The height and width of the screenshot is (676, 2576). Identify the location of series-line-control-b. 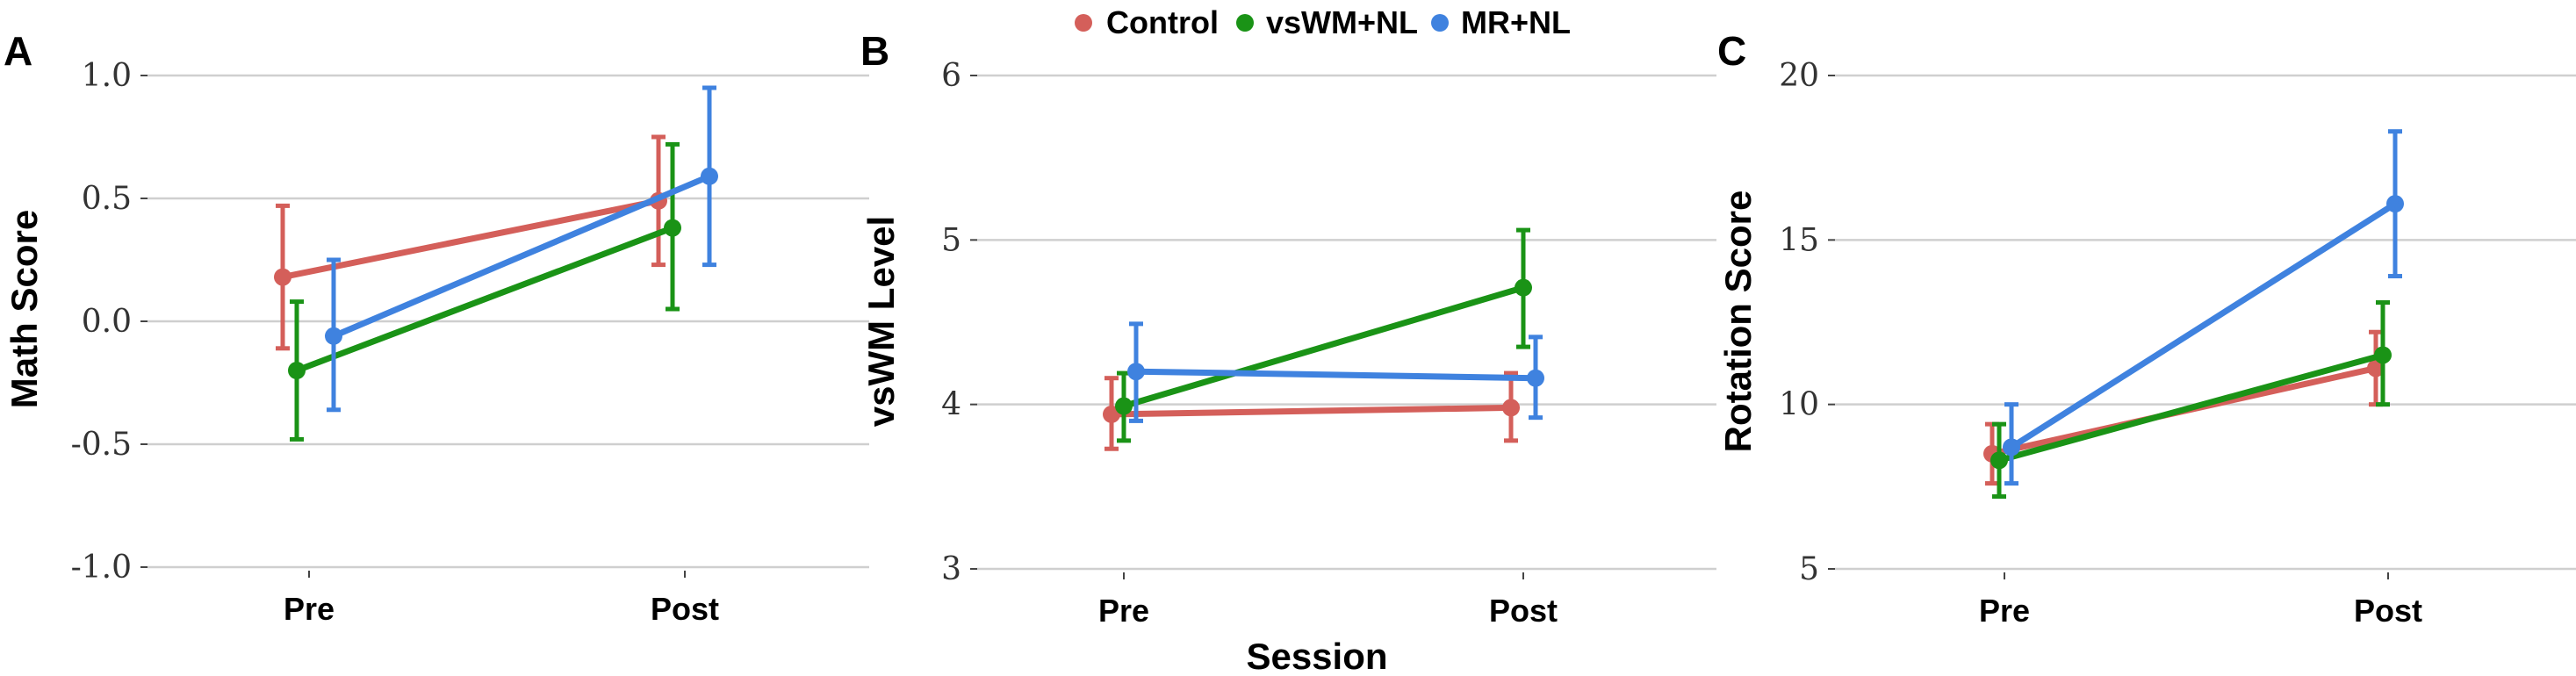
(1311, 411).